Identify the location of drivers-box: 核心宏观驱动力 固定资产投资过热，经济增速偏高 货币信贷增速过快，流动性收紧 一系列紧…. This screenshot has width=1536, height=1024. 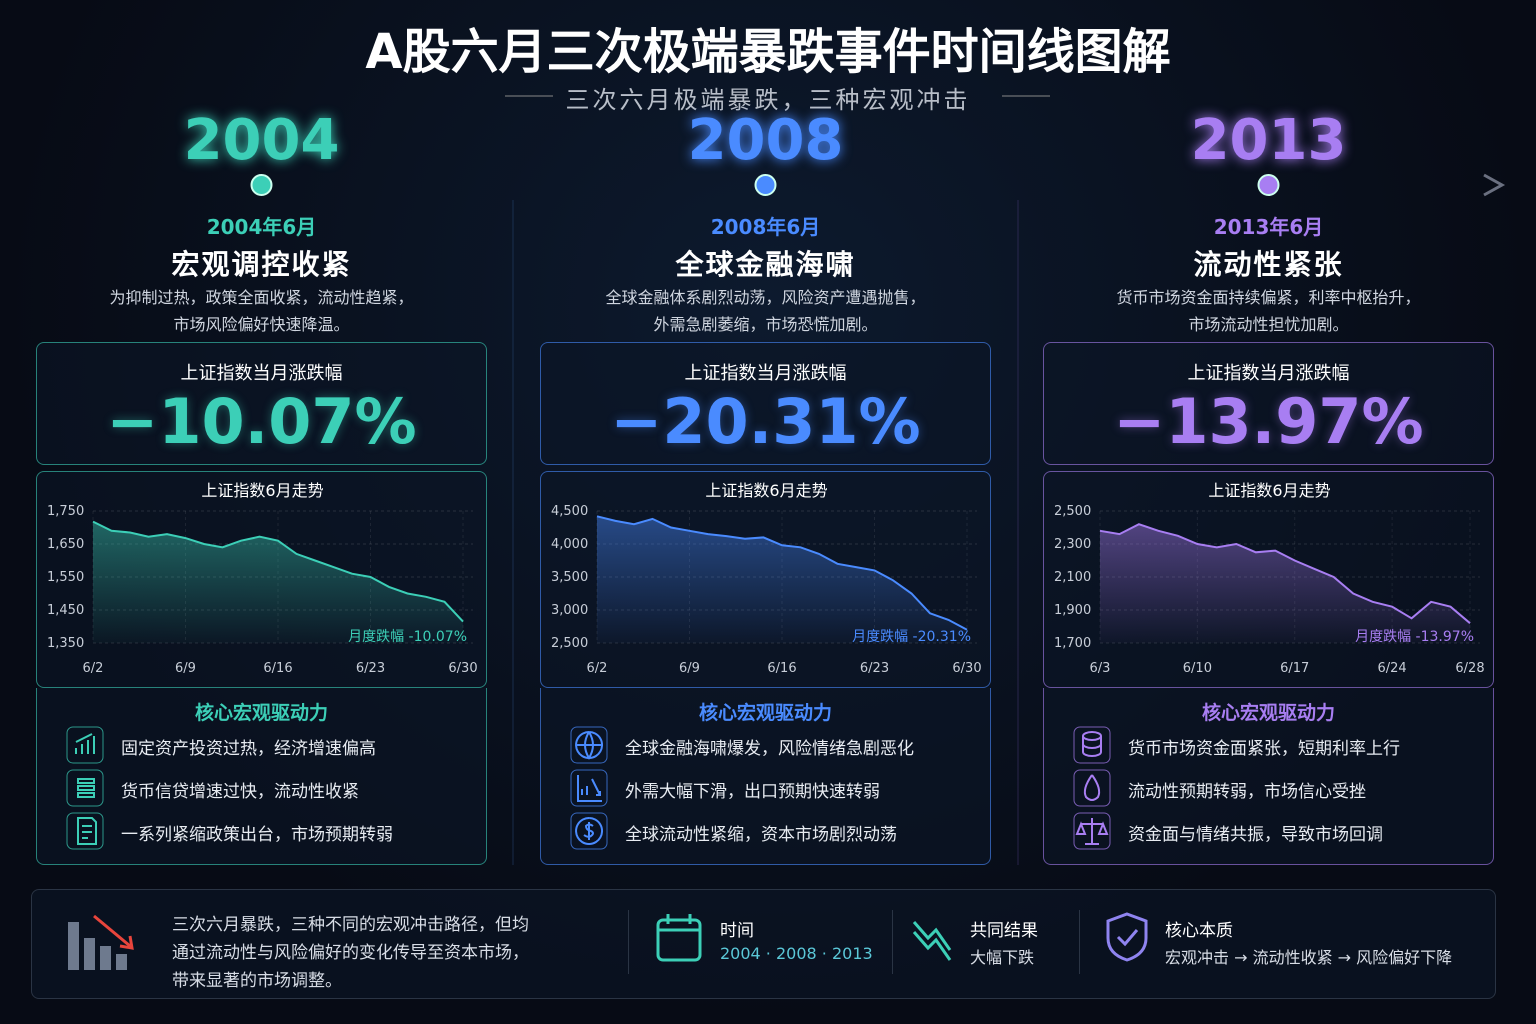
(261, 776).